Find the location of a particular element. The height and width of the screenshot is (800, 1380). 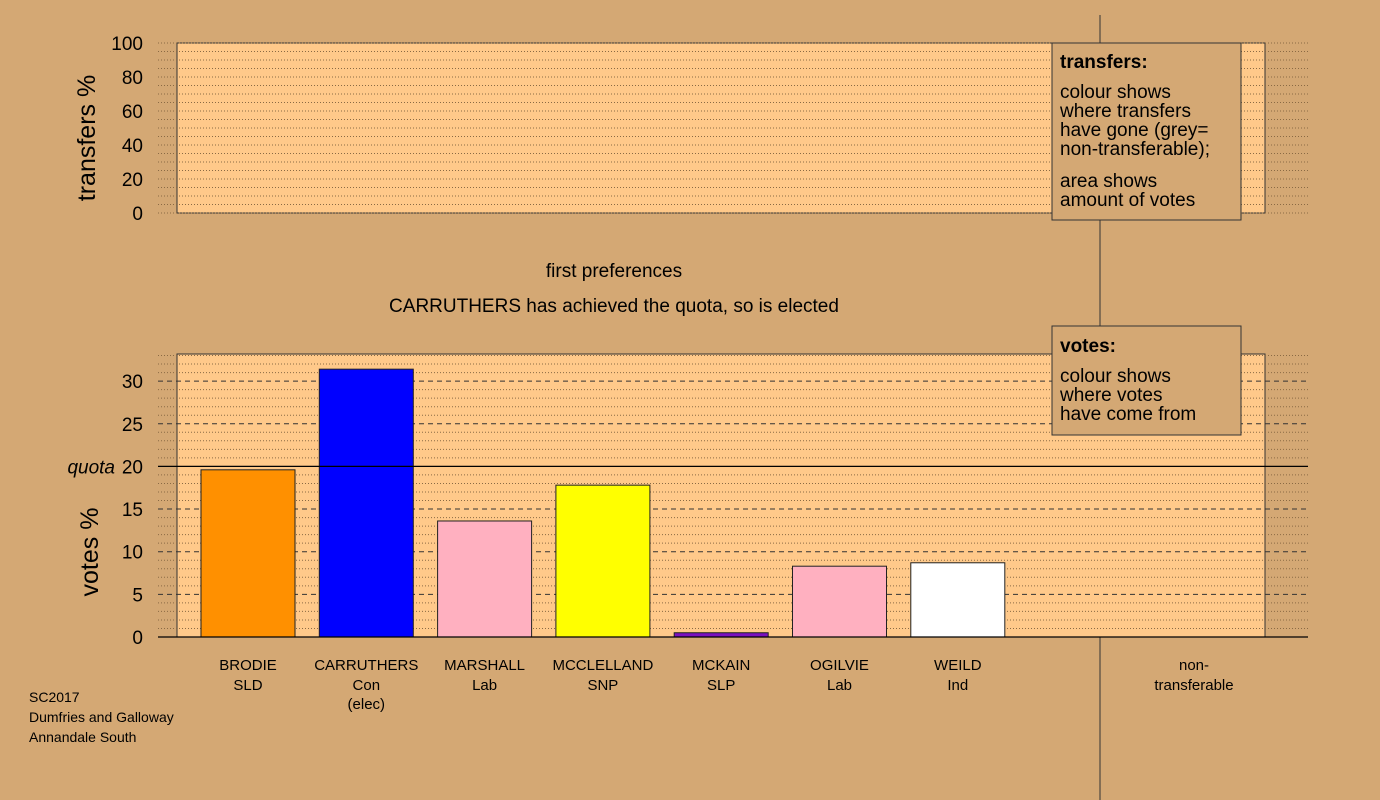

transfers-y-tick-label: 60 is located at coordinates (132, 112).